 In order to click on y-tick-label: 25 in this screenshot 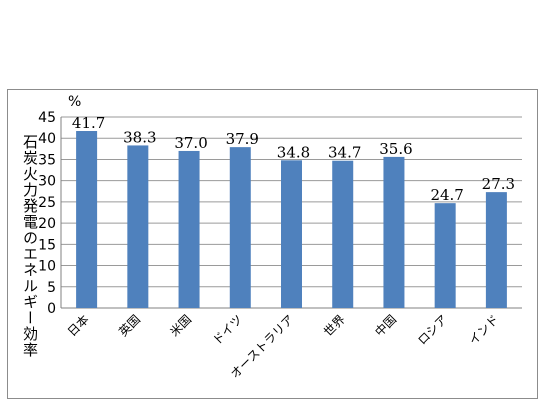, I will do `click(47, 203)`.